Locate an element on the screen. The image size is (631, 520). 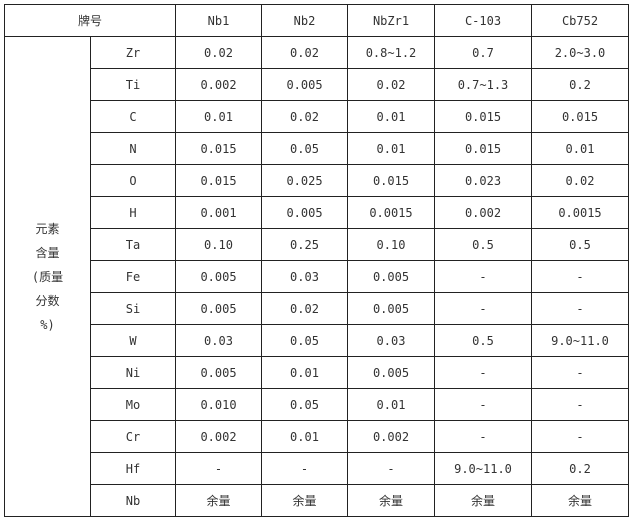
table-row: C 0.01 0.02 0.01 0.015 0.015 is located at coordinates (317, 116).